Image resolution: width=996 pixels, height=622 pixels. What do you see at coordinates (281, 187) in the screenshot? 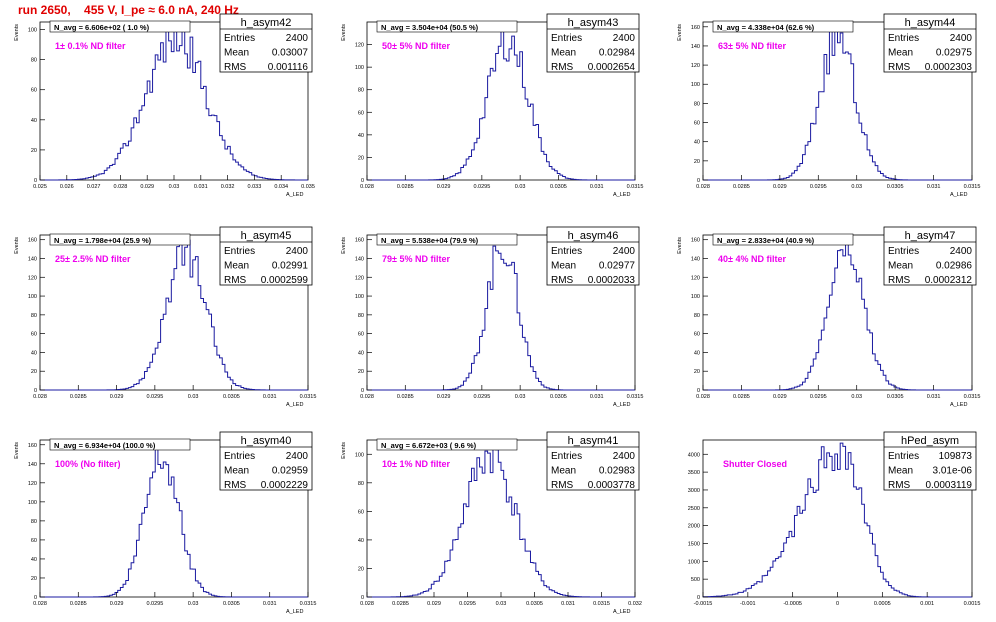
I see `x-tick-label: 0.034` at bounding box center [281, 187].